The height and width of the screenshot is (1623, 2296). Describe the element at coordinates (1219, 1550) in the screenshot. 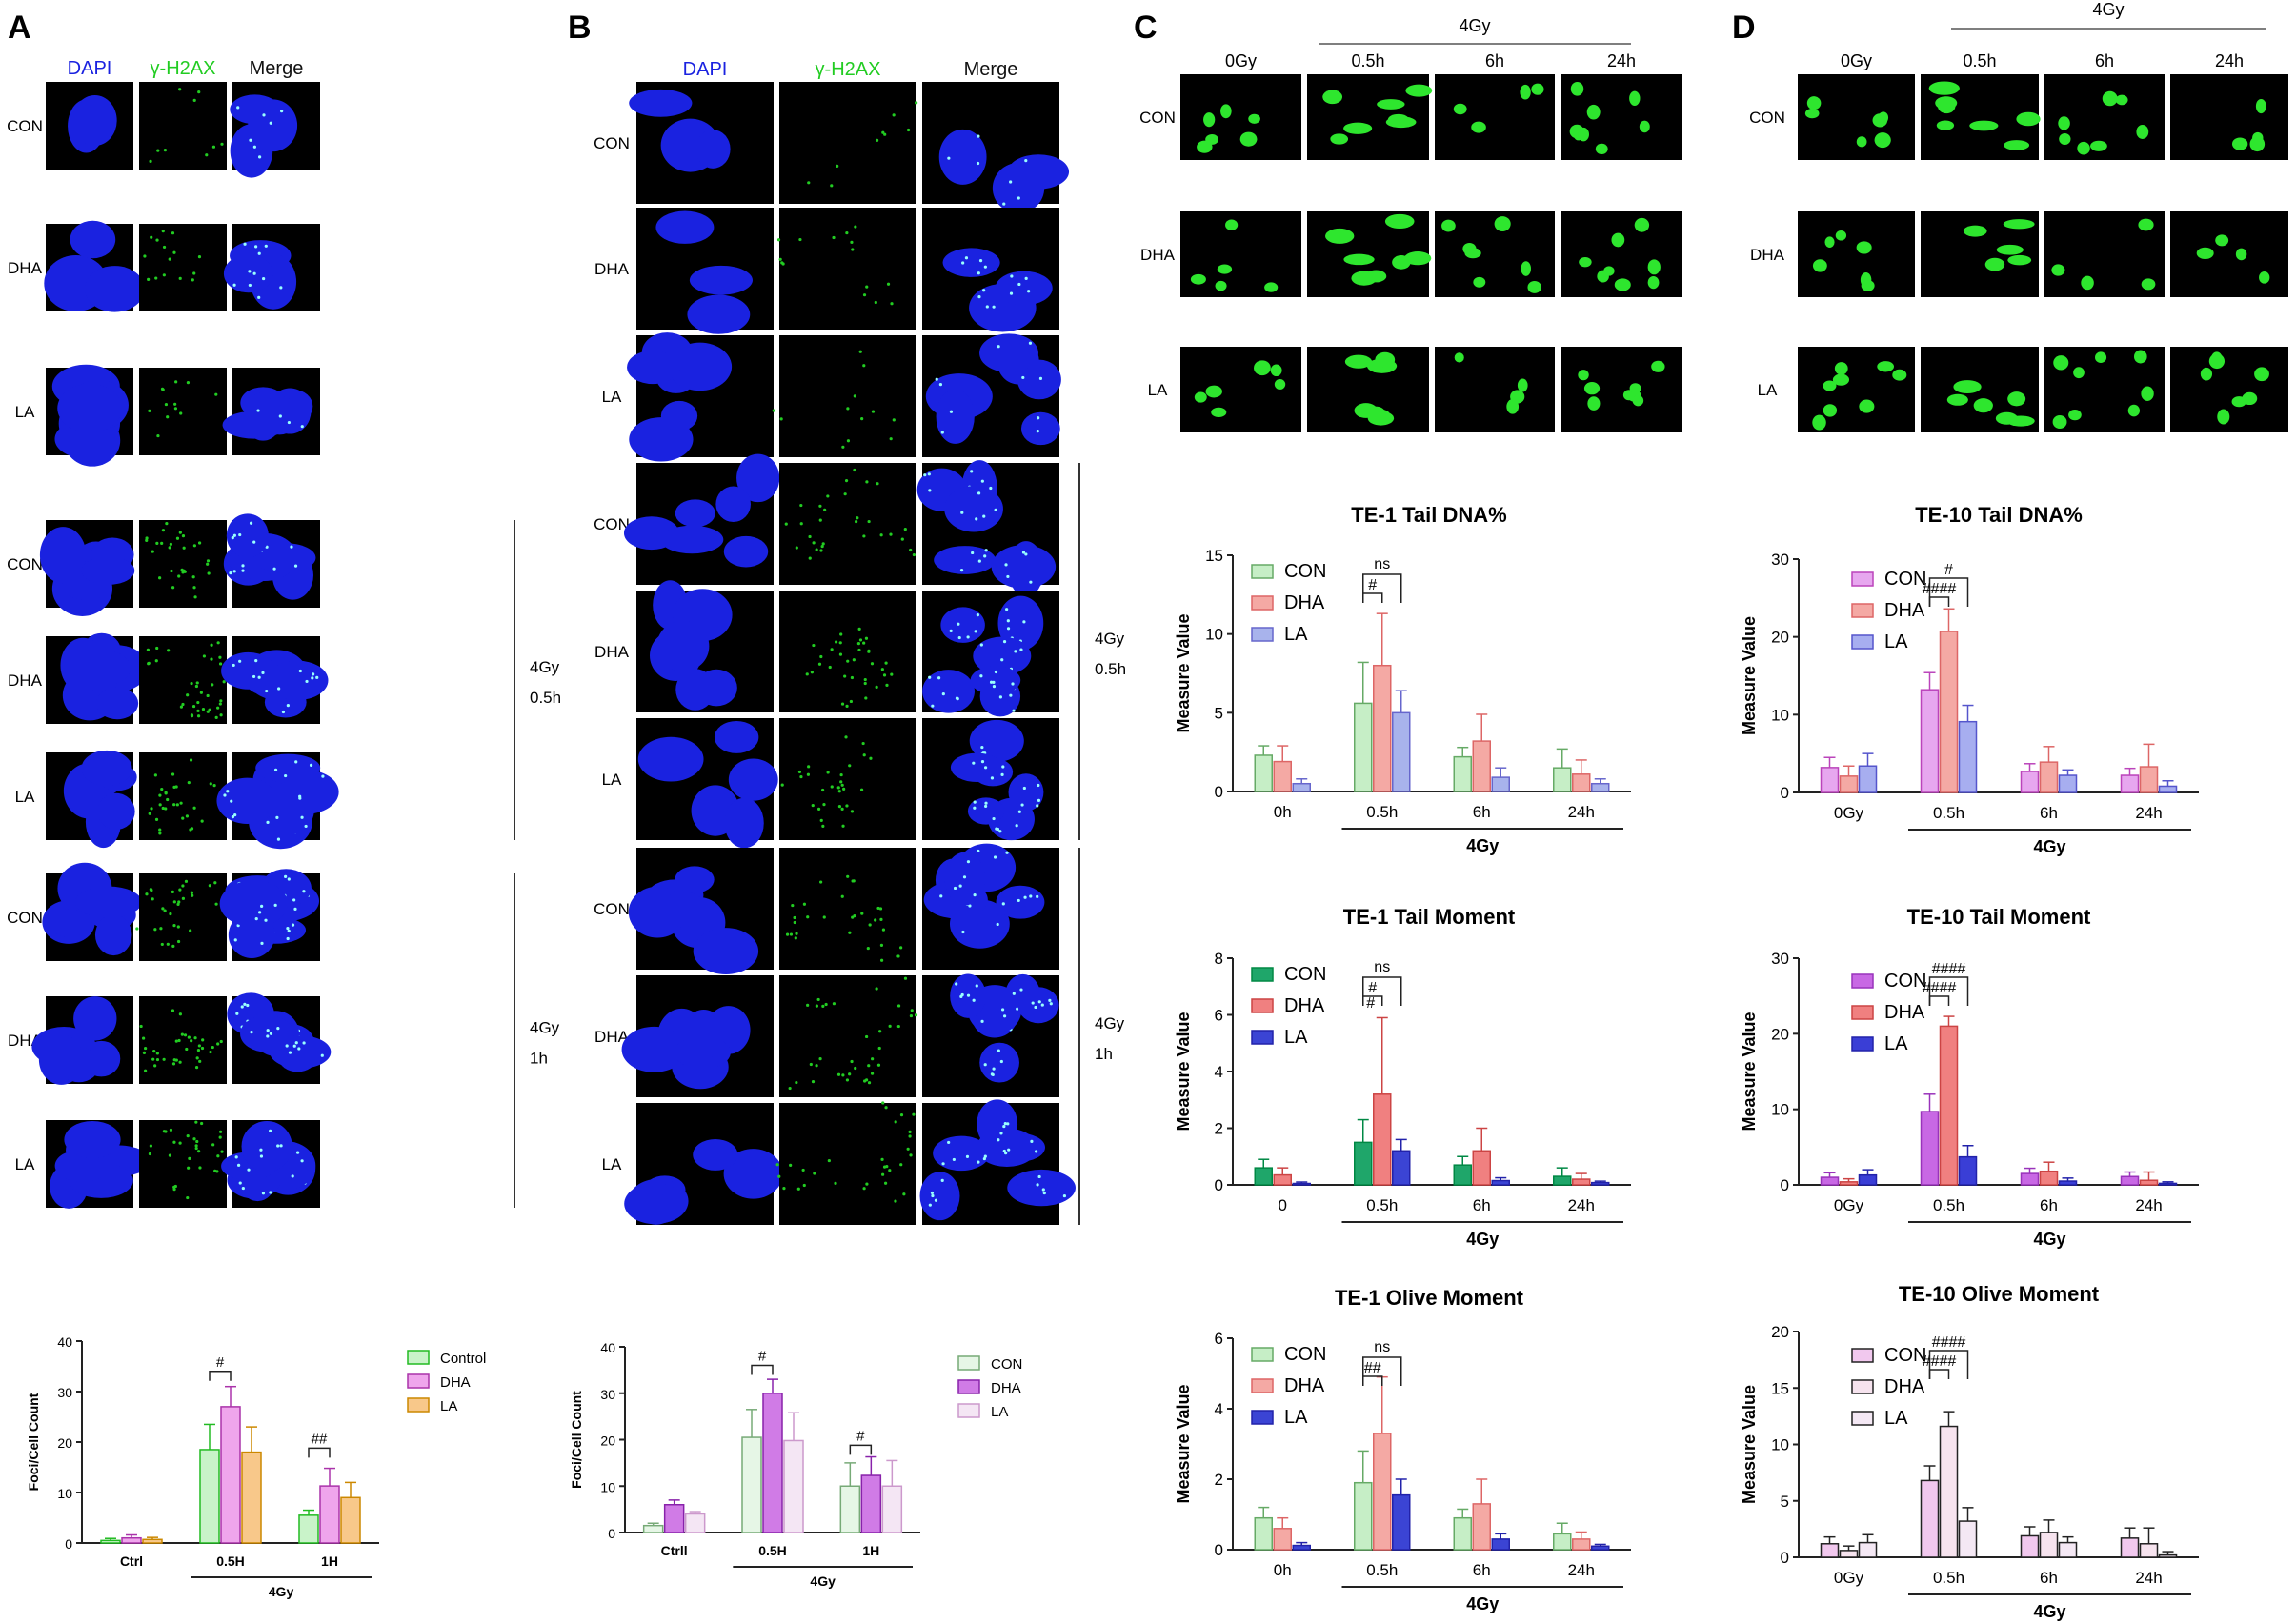

I see `y-tick-label: 0` at that location.